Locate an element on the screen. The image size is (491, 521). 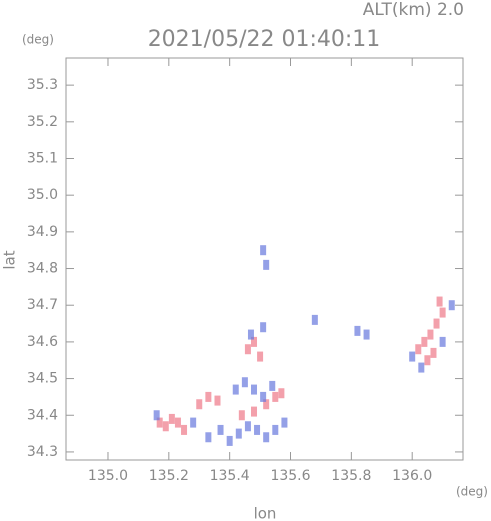
x-tick-label: 135.0 is located at coordinates (108, 476).